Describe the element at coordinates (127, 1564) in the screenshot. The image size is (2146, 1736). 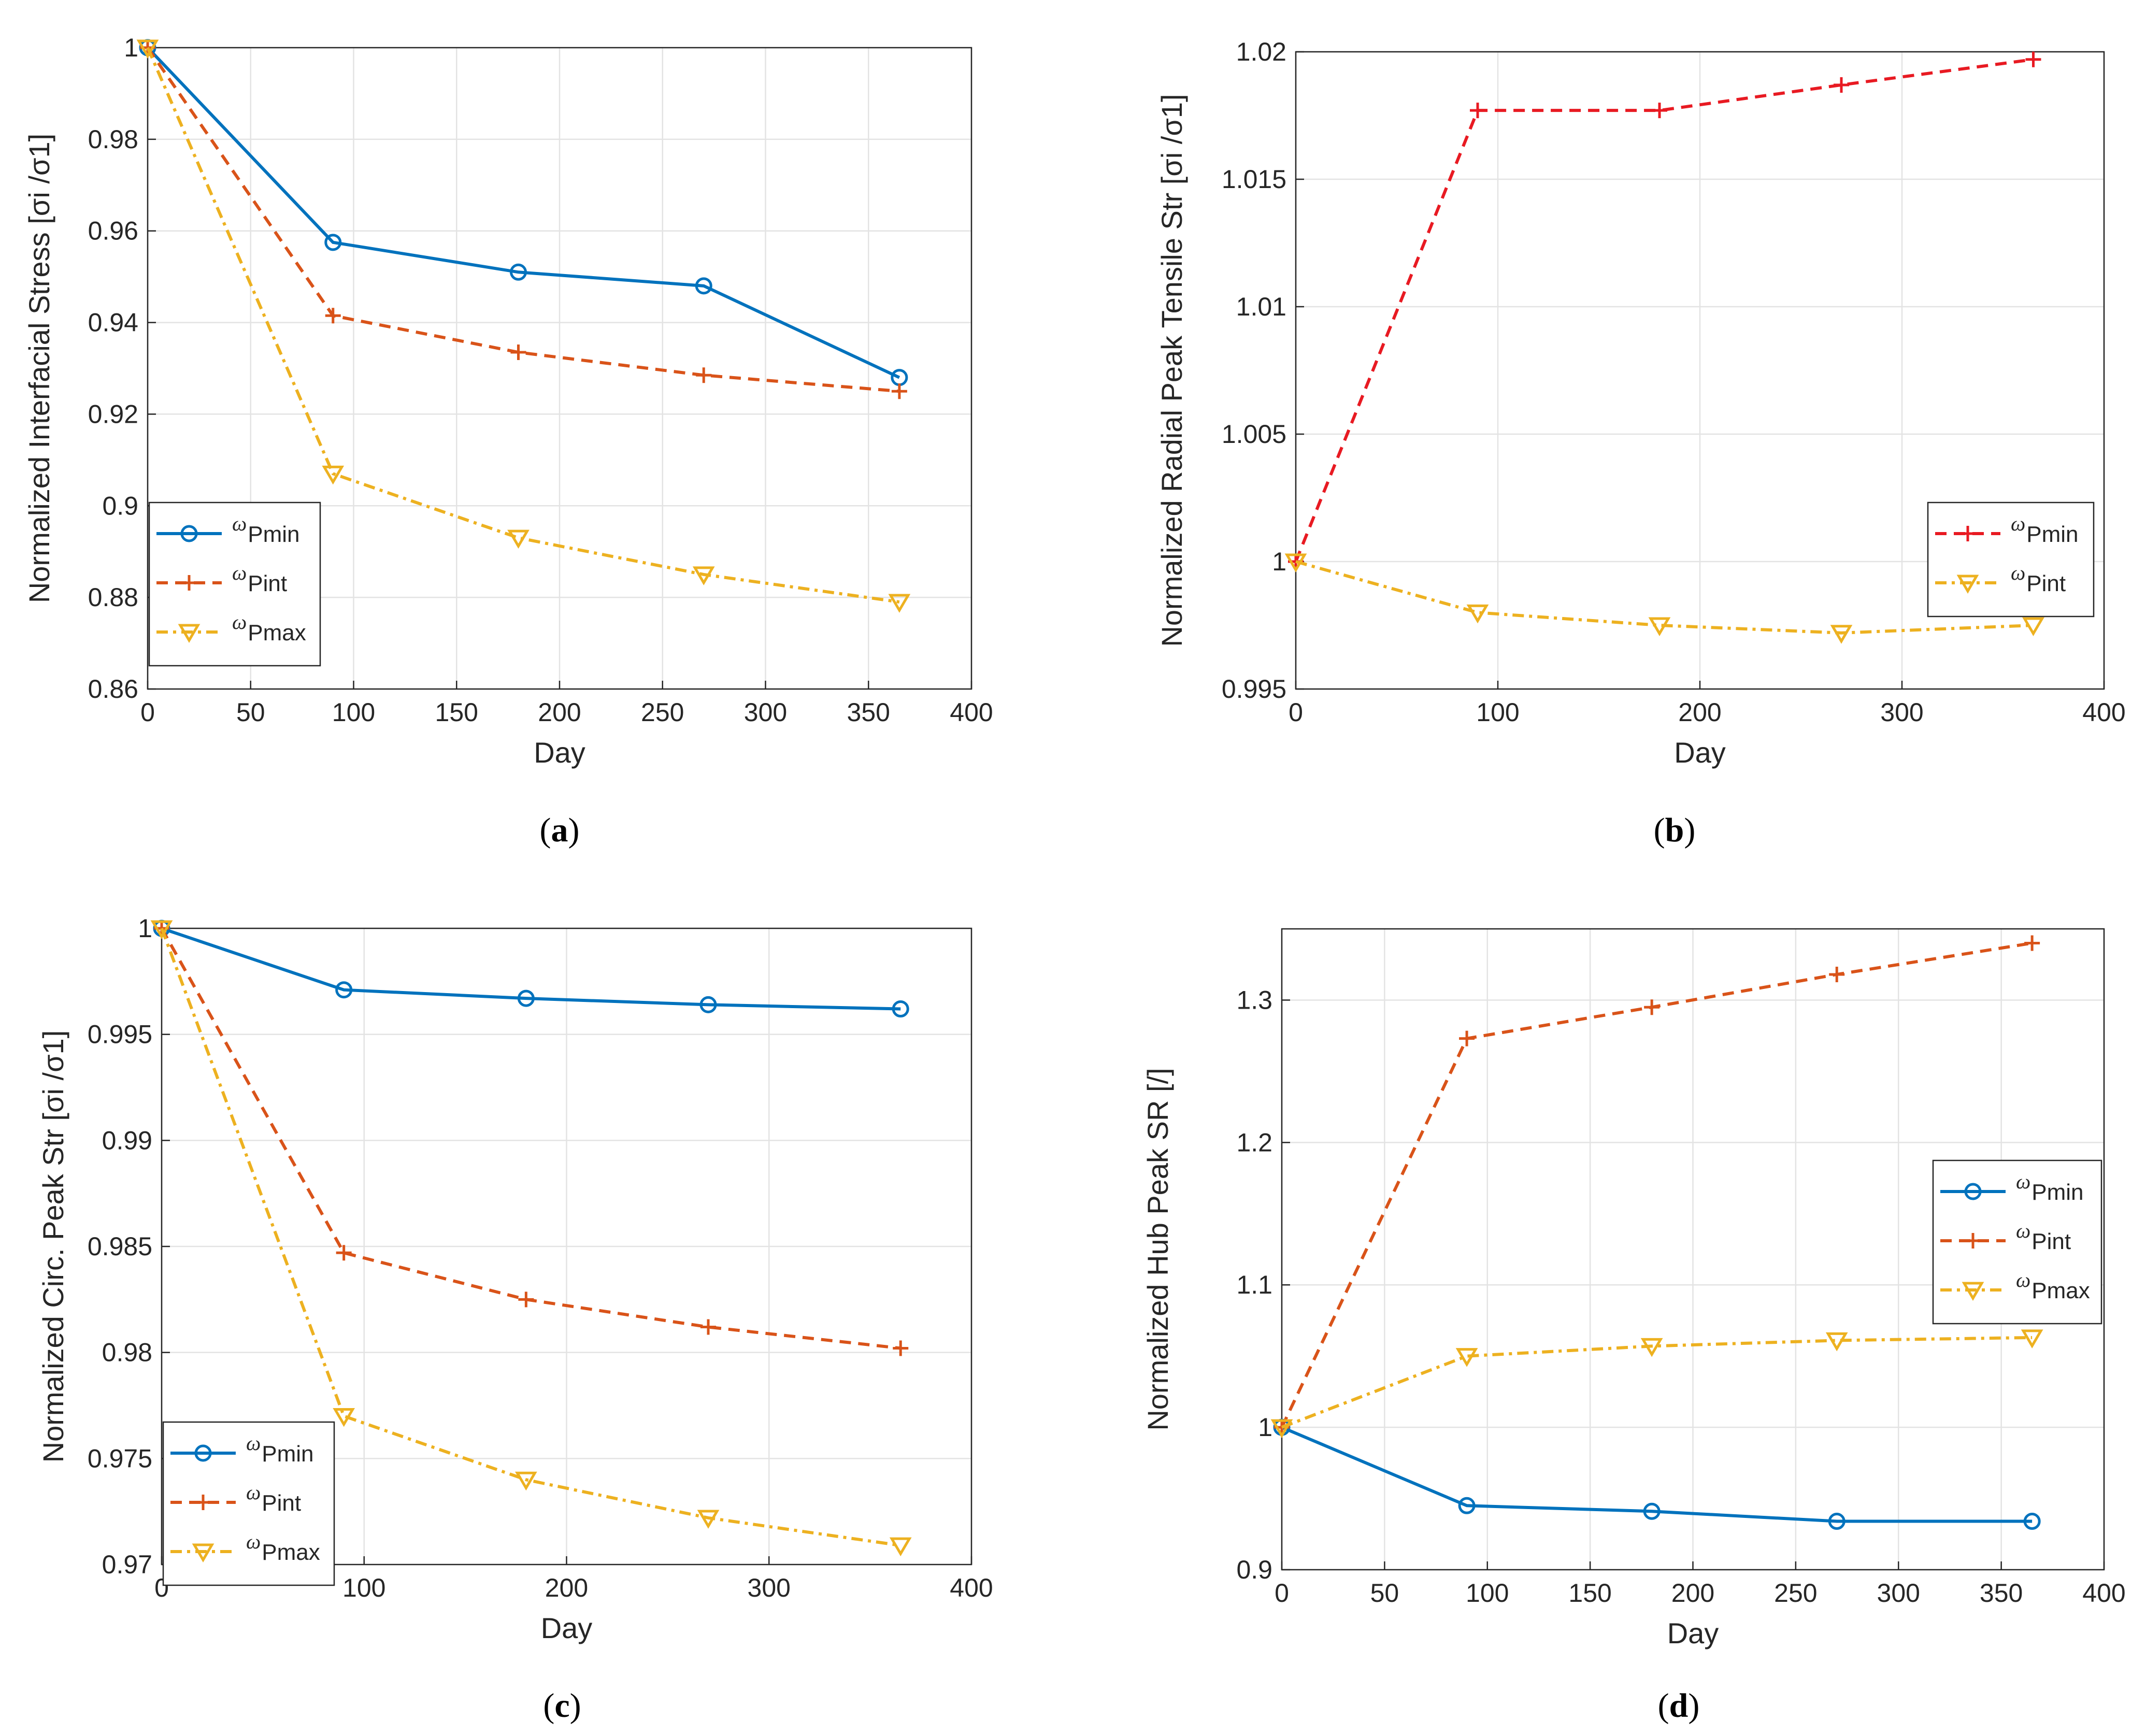
I see `y-tick-label: 0.97` at that location.